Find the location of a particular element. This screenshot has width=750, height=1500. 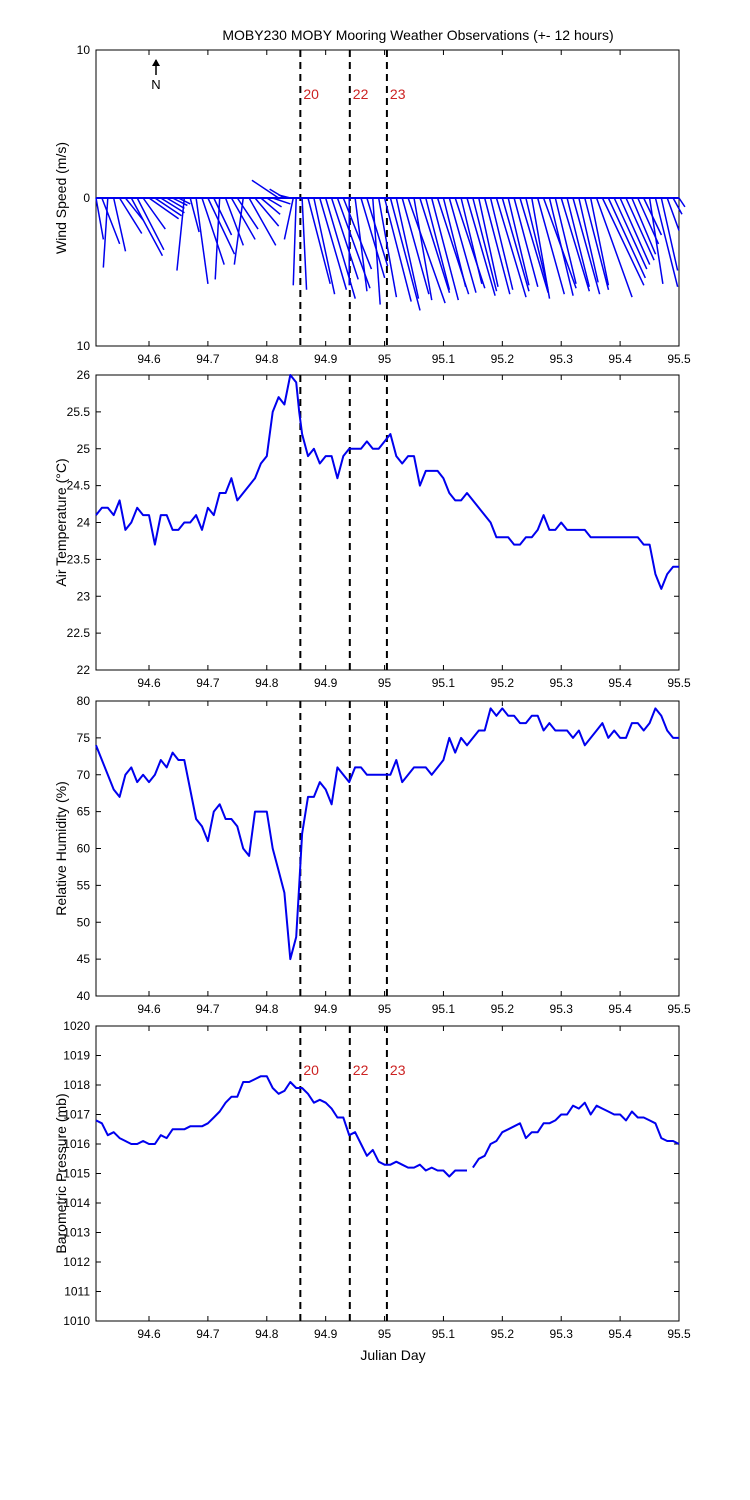

y-tick-label: 65 is located at coordinates (84, 812).